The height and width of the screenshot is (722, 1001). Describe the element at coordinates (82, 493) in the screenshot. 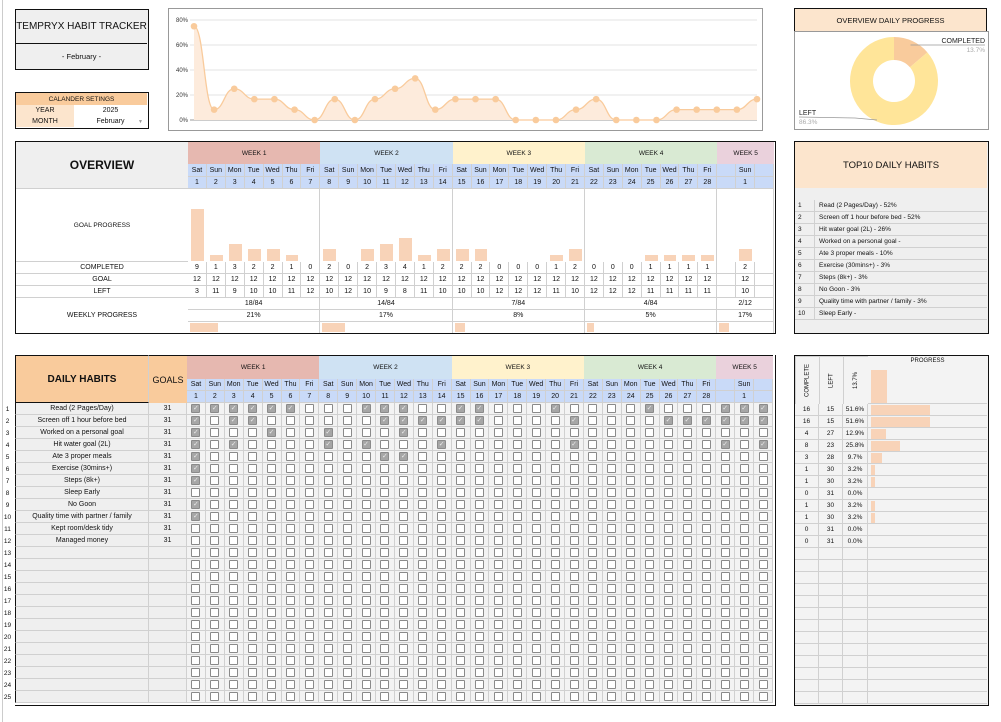

I see `habit-name: Sleep Early` at that location.